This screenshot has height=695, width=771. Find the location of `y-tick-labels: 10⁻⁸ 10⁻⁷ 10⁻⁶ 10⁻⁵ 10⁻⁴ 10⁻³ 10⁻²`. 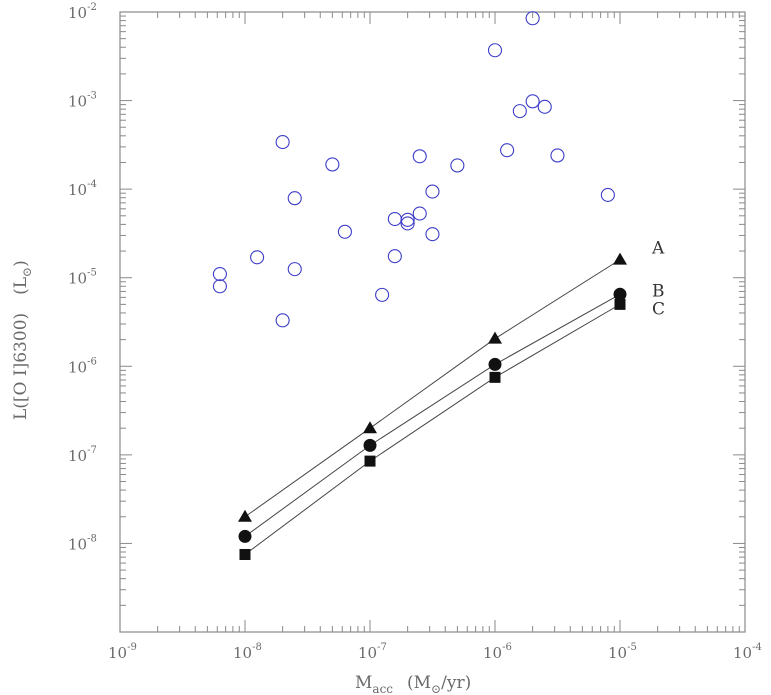

y-tick-labels: 10⁻⁸ 10⁻⁷ 10⁻⁶ 10⁻⁵ 10⁻⁴ 10⁻³ 10⁻² is located at coordinates (82, 277).